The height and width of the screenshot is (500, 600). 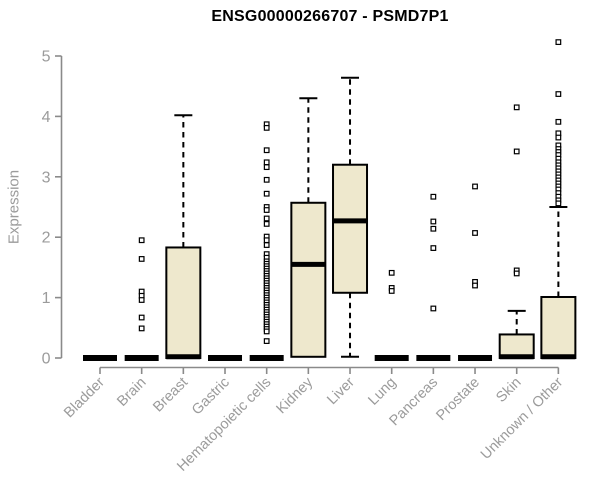 What do you see at coordinates (433, 277) in the screenshot?
I see `box-pancreas` at bounding box center [433, 277].